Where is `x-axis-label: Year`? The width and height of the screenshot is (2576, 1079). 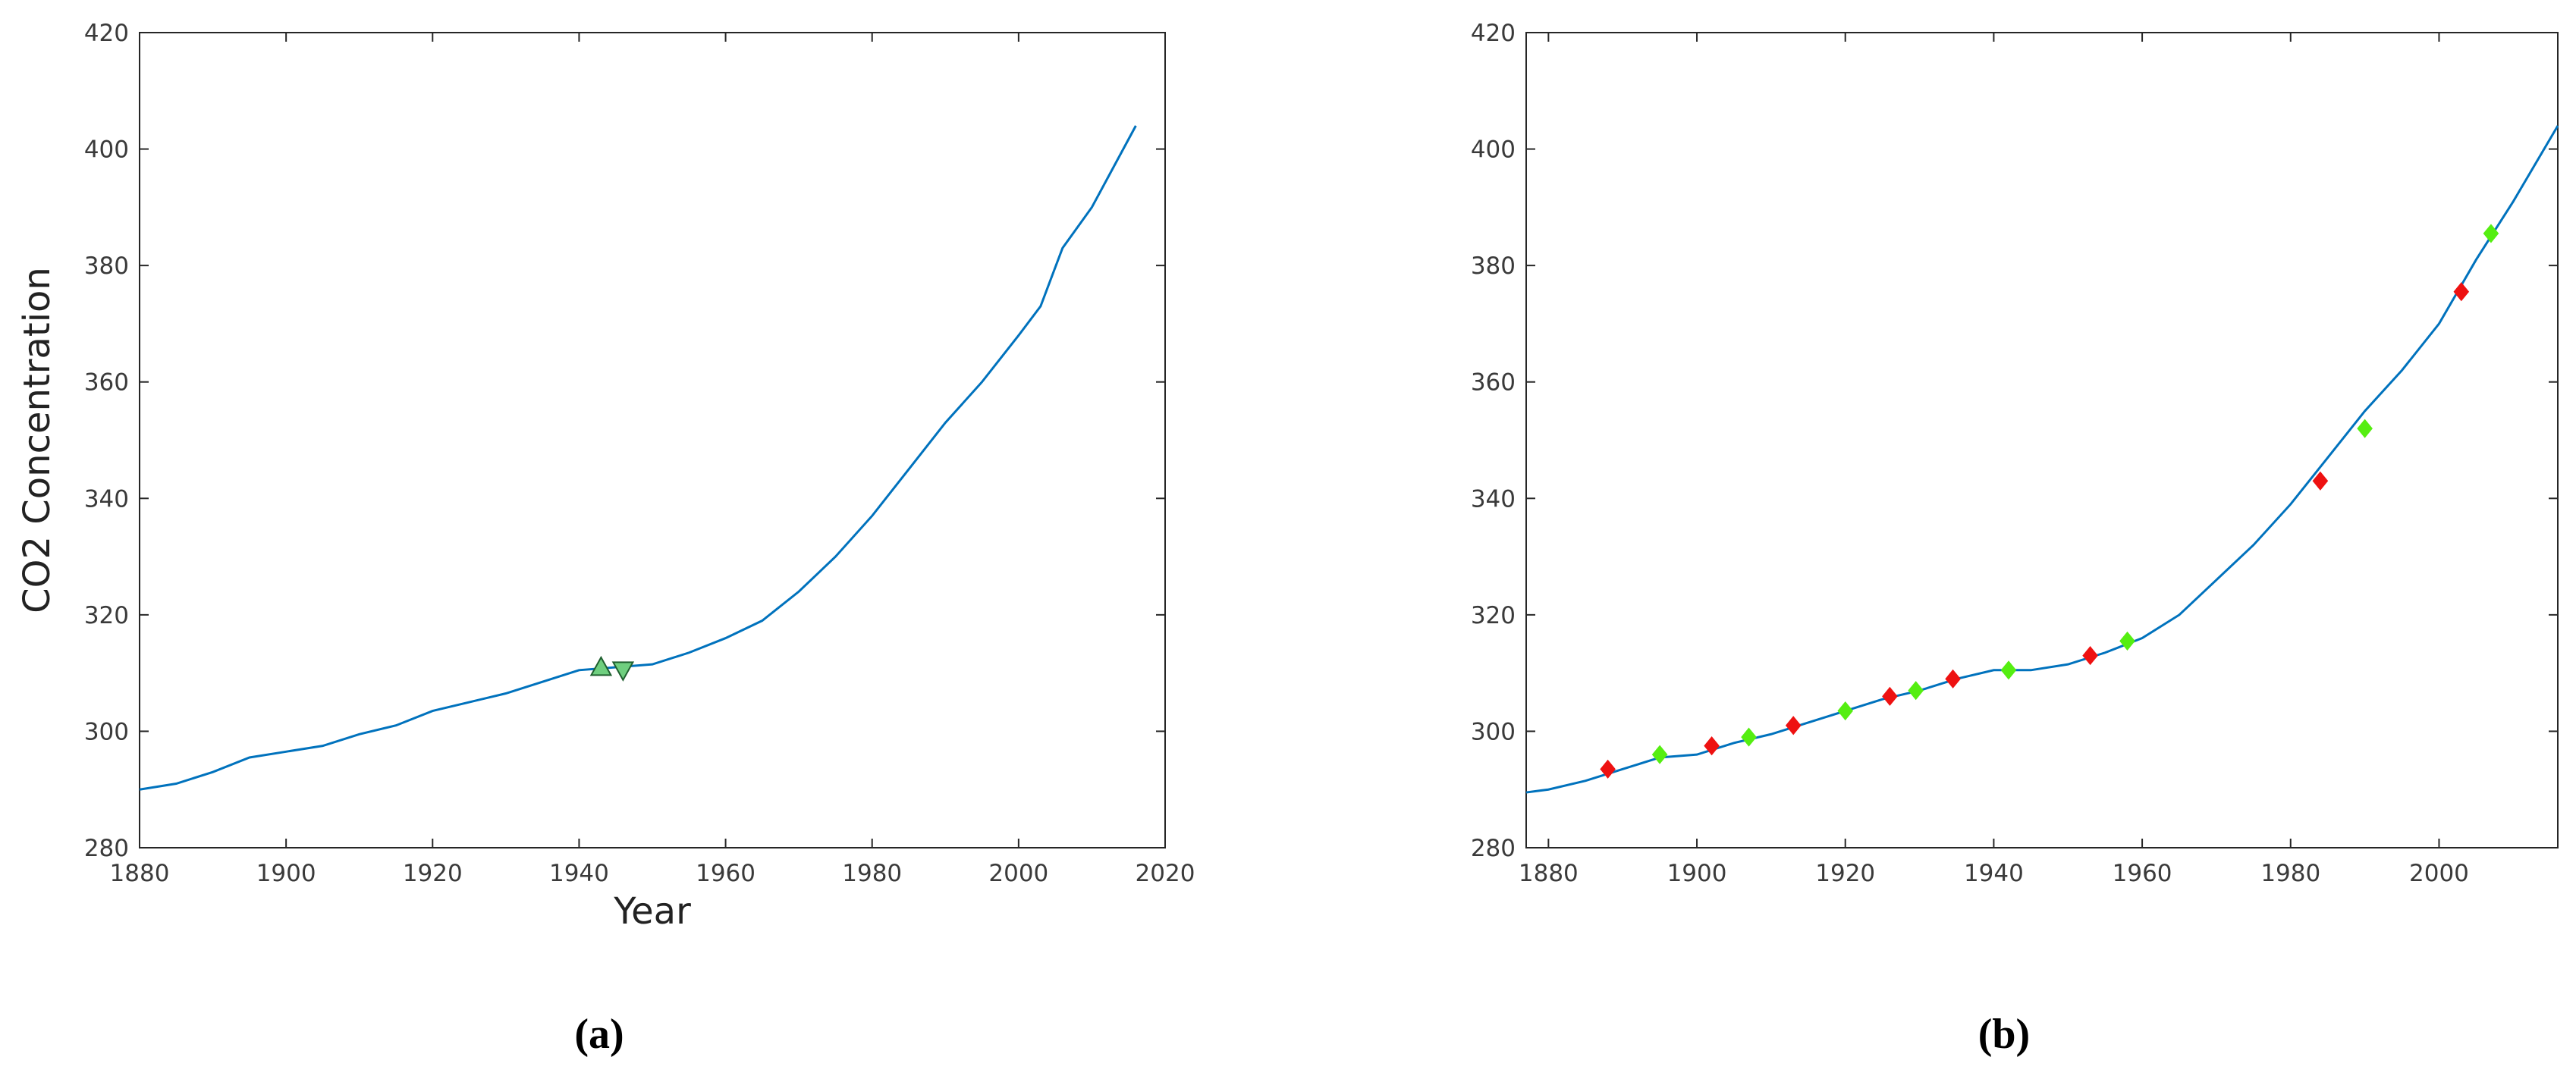 x-axis-label: Year is located at coordinates (652, 911).